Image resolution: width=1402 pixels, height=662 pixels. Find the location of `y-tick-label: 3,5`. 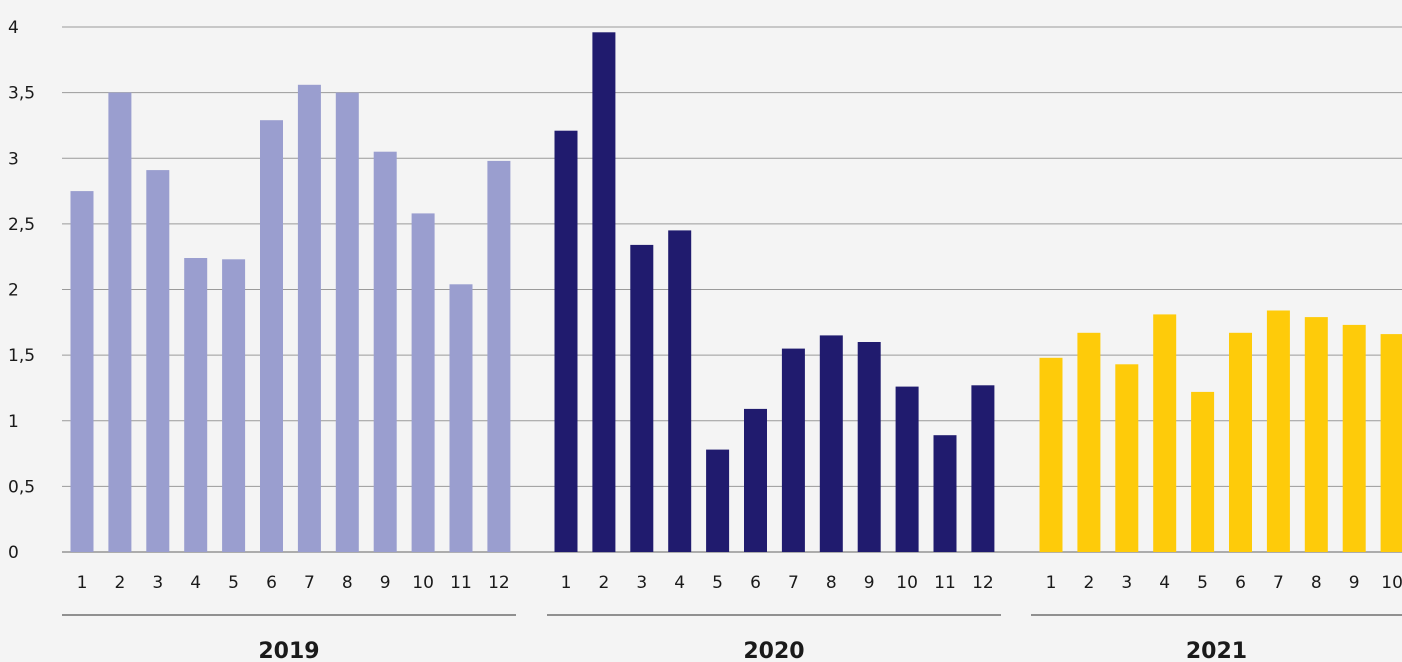

y-tick-label: 3,5 is located at coordinates (21, 94).